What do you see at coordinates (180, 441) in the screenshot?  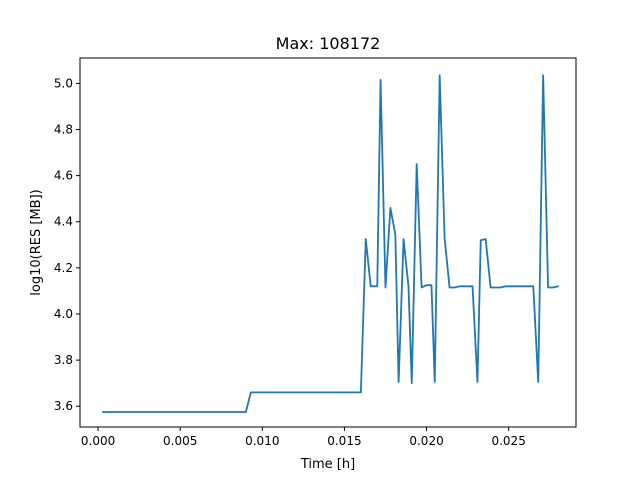 I see `x-tick-label: 0.005` at bounding box center [180, 441].